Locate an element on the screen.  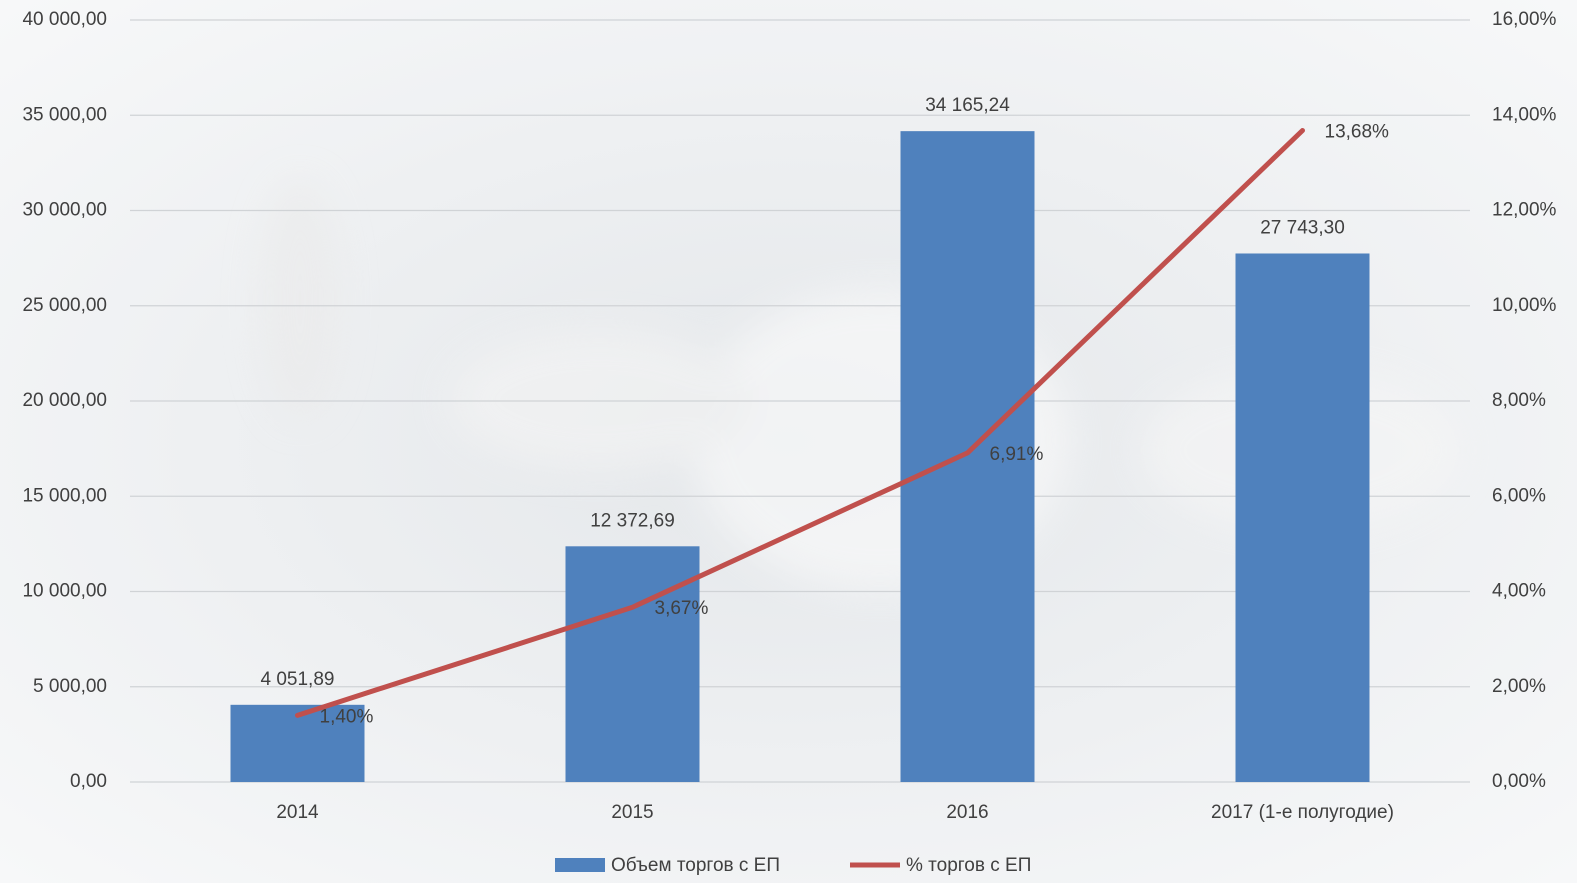
y-tick-label: 35 000,00 is located at coordinates (64, 114).